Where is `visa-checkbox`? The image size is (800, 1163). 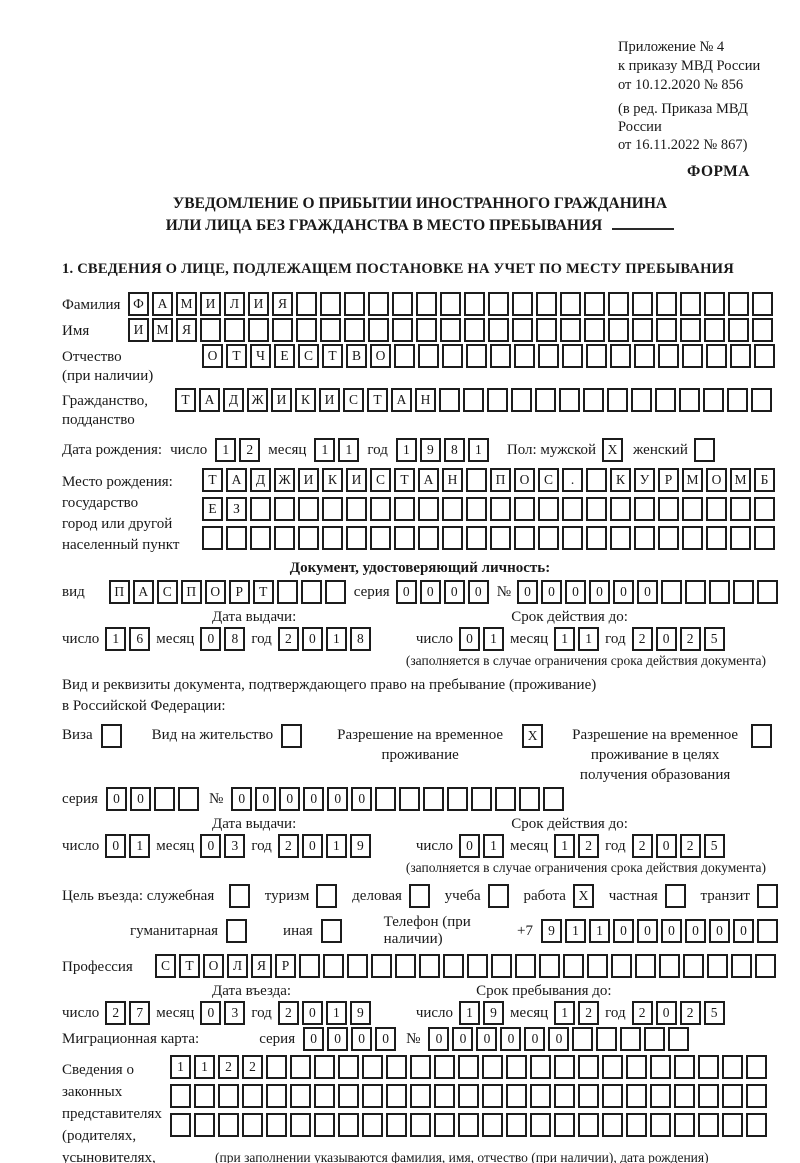 visa-checkbox is located at coordinates (111, 736).